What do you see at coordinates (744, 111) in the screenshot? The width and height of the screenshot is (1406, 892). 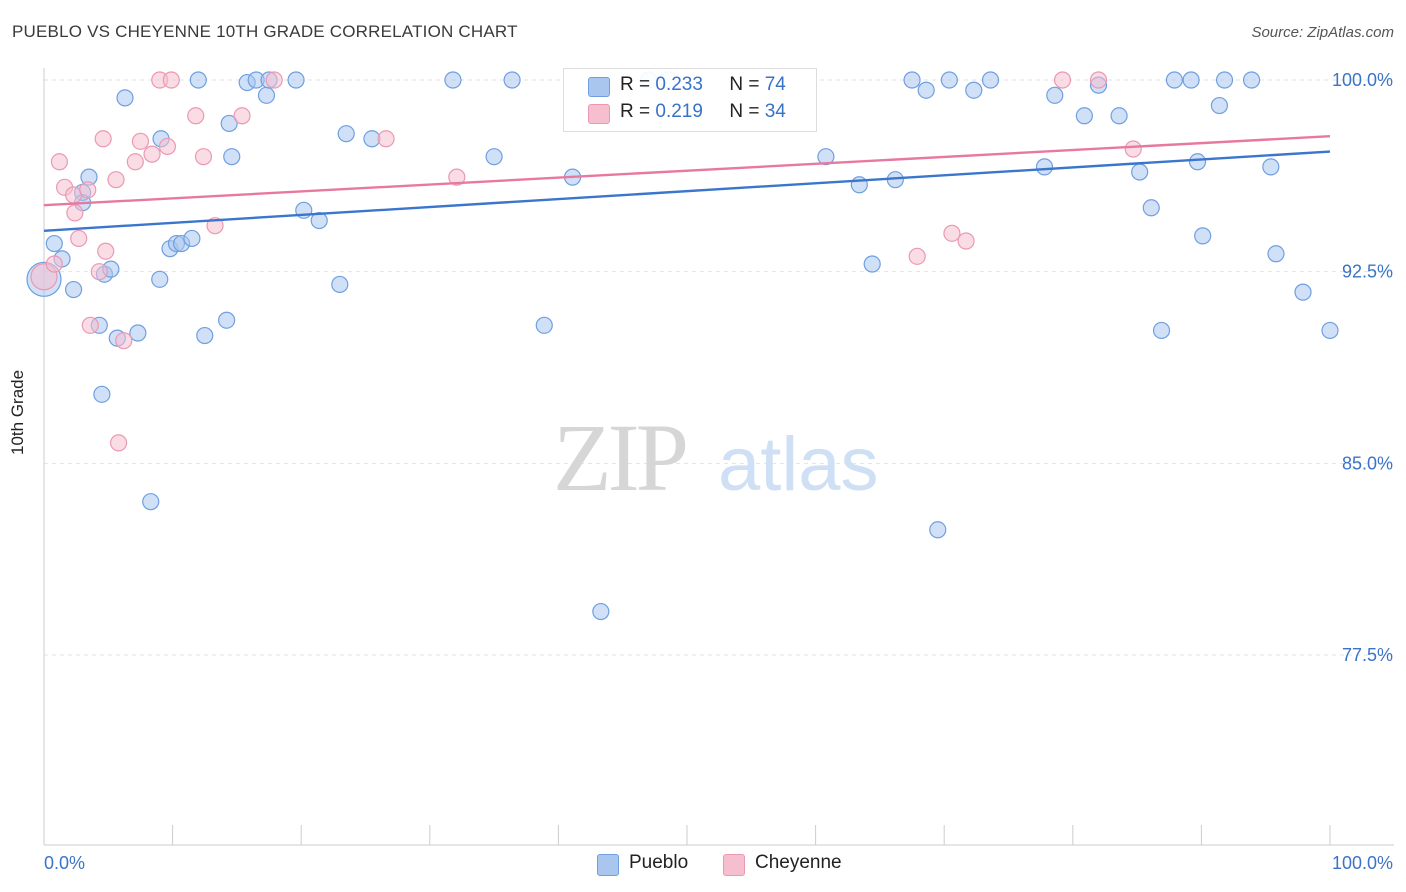 I see `cheyenne-n-label: N =` at bounding box center [744, 111].